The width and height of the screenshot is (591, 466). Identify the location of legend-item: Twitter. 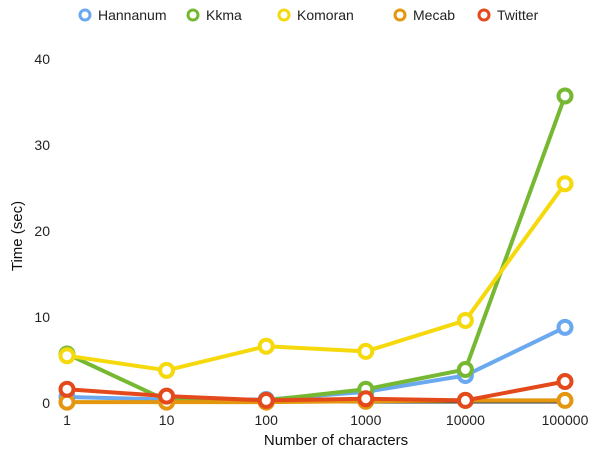
(508, 15).